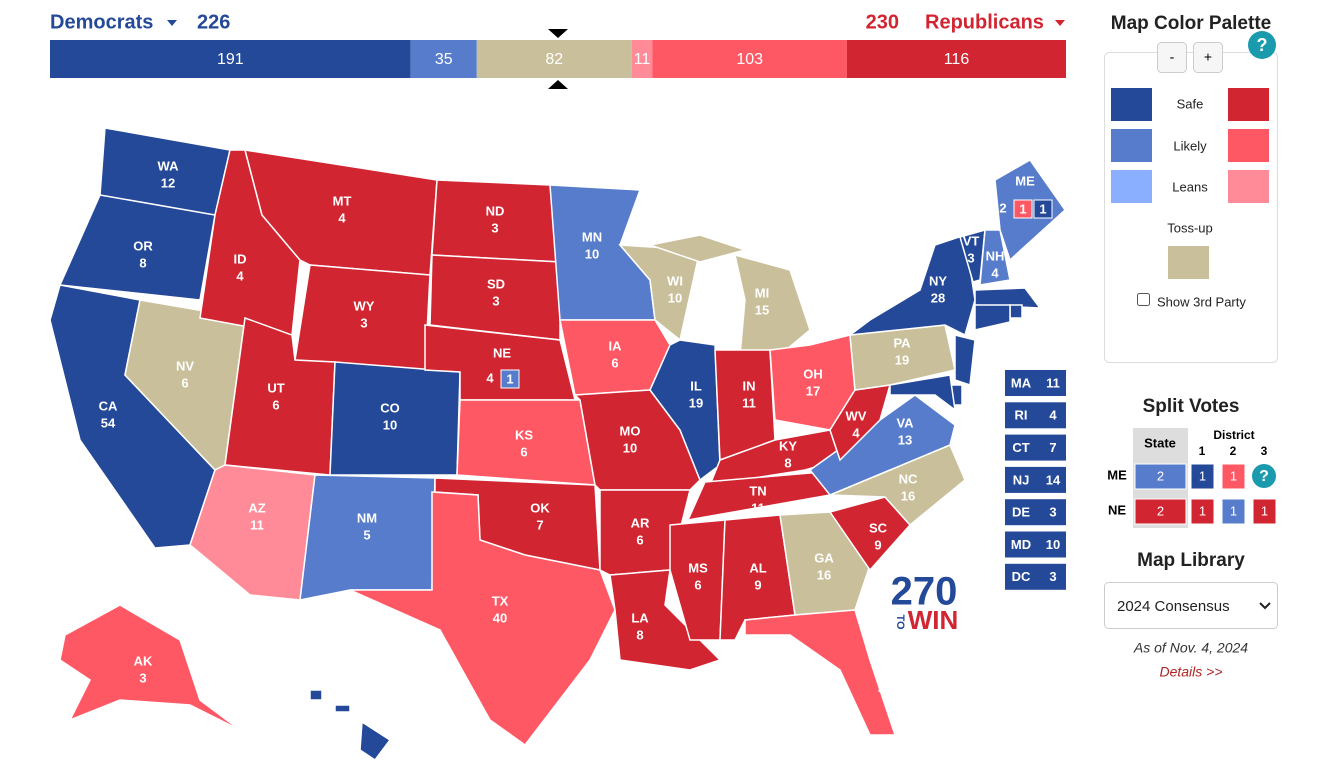 This screenshot has width=1317, height=763. Describe the element at coordinates (256, 507) in the screenshot. I see `state-abbr: AZ` at that location.